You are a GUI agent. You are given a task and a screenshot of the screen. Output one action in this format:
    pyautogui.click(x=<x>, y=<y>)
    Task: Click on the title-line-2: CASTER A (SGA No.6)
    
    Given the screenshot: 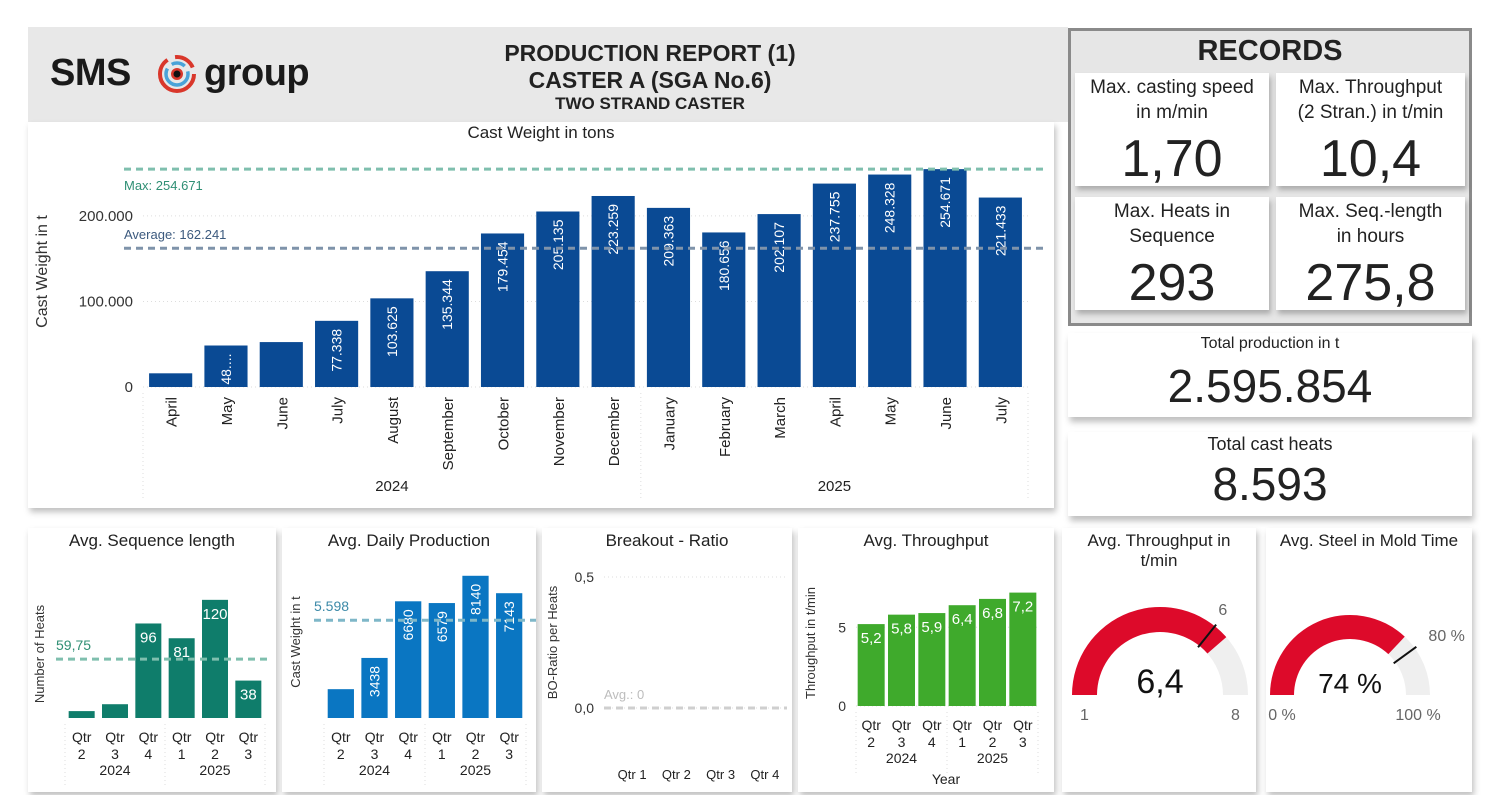 What is the action you would take?
    pyautogui.click(x=650, y=80)
    